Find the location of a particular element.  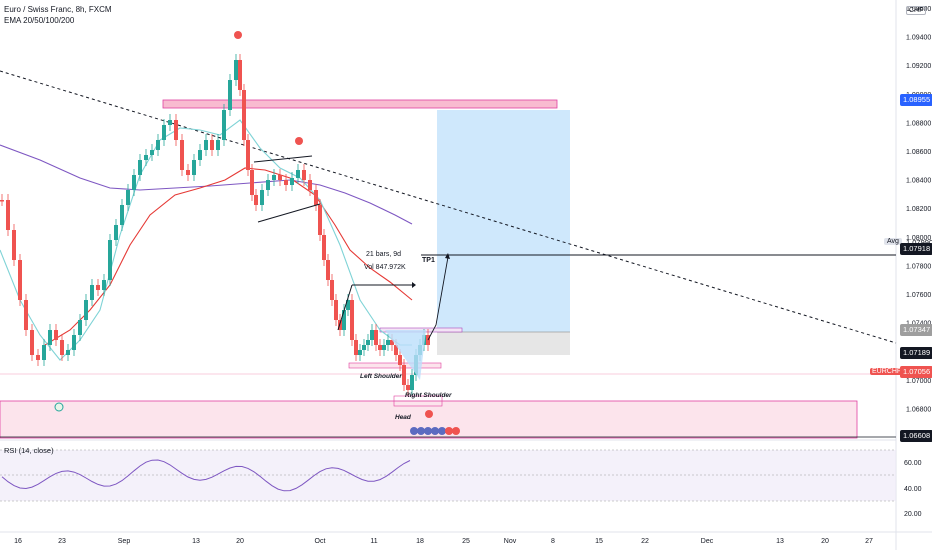

earnings-up-icon is located at coordinates (429, 414).